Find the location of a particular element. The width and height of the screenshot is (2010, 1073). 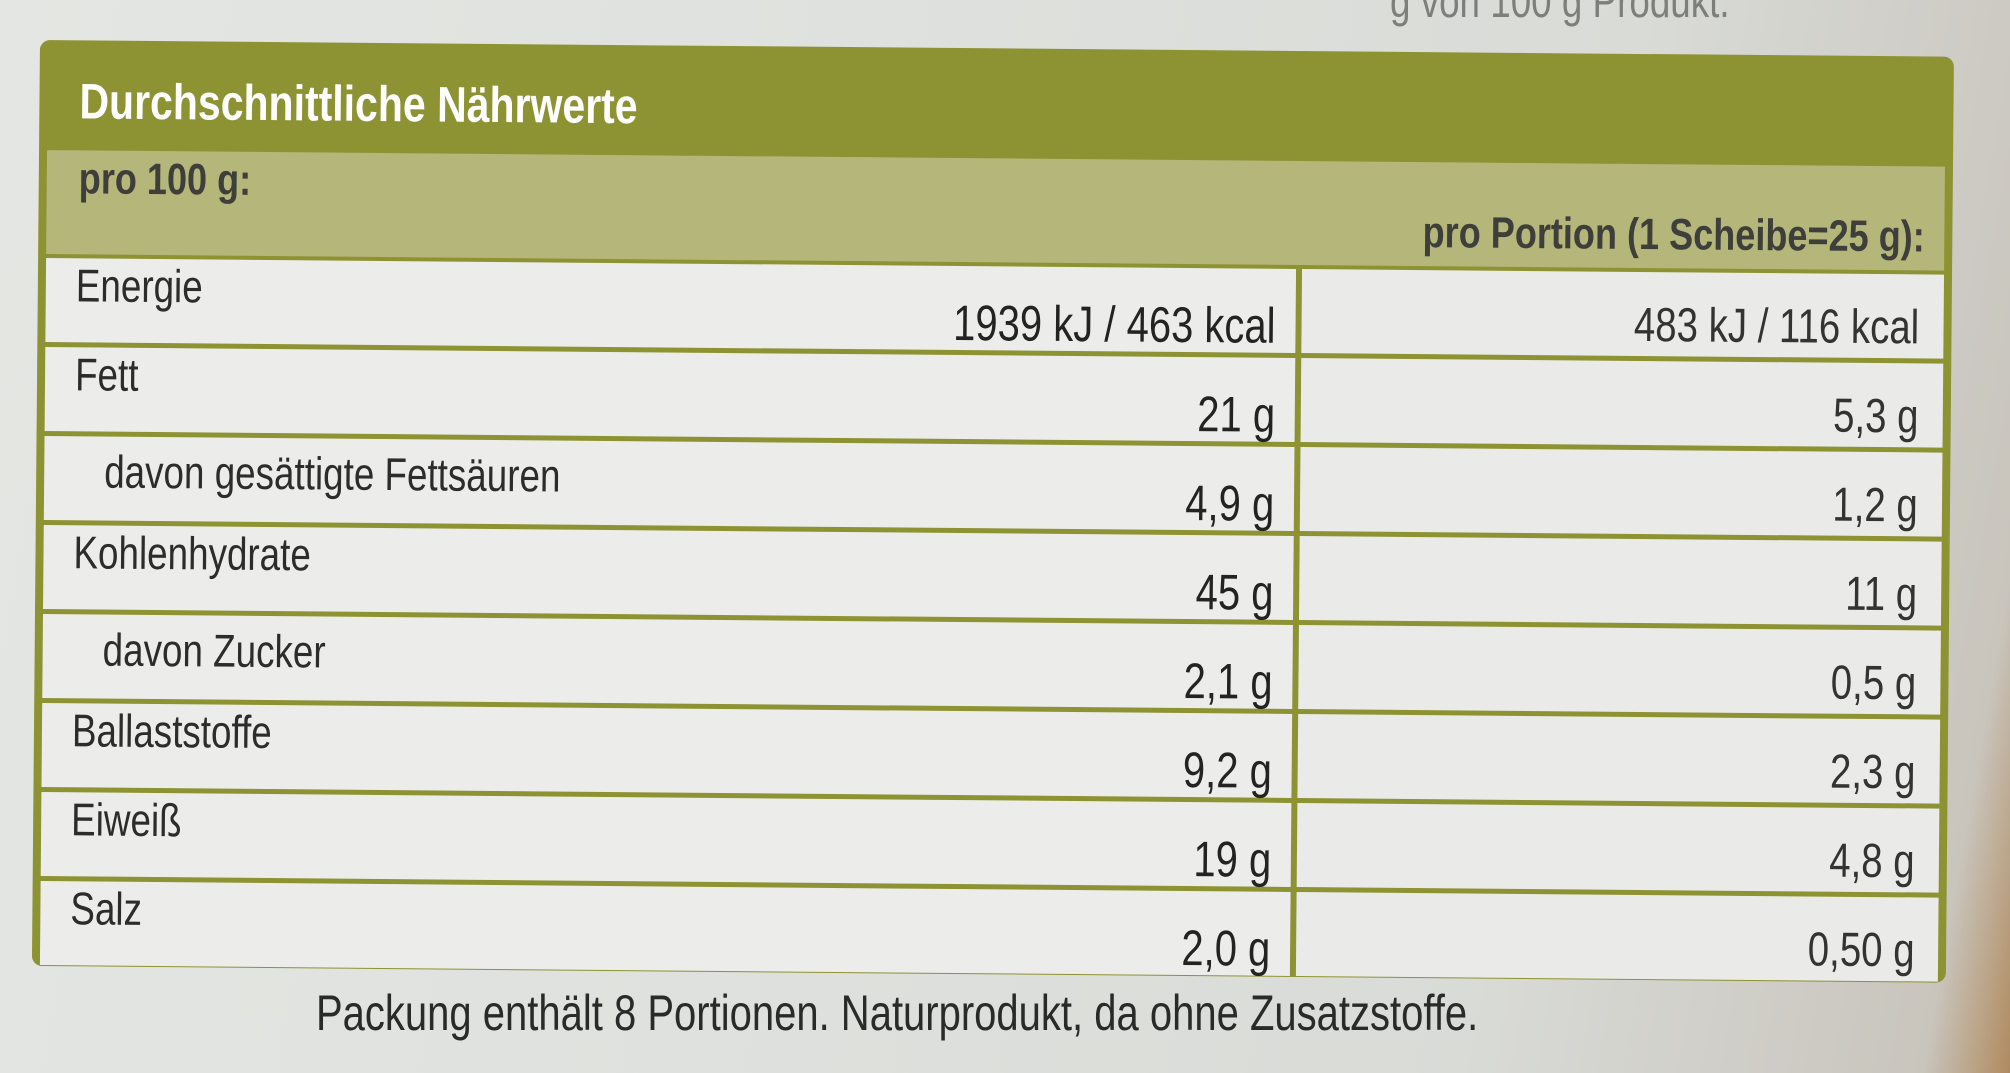

nutrient-row-sugar: davon Zucker 2,1 g 0,5 g is located at coordinates (991, 664).